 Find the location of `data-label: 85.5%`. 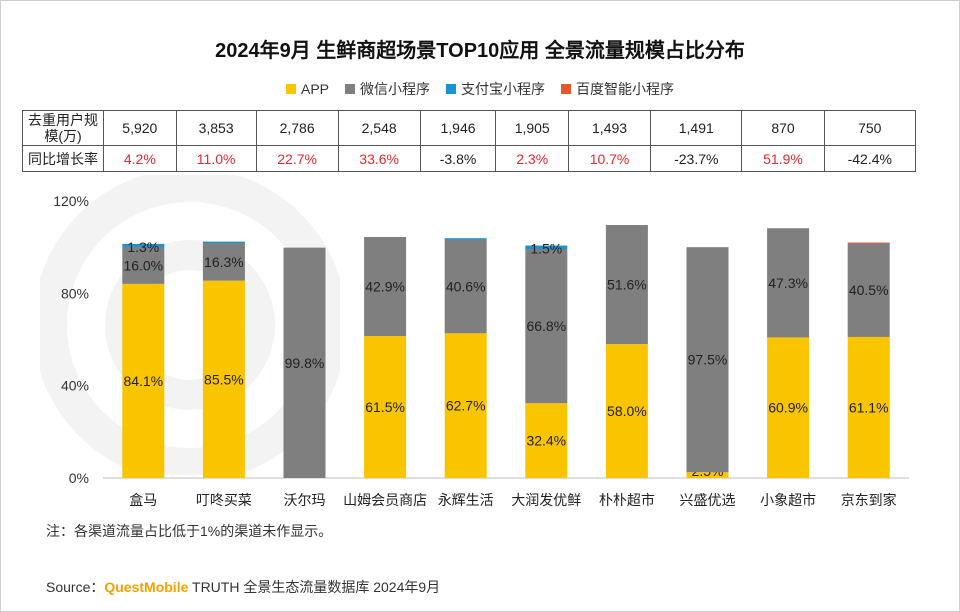

data-label: 85.5% is located at coordinates (224, 379).